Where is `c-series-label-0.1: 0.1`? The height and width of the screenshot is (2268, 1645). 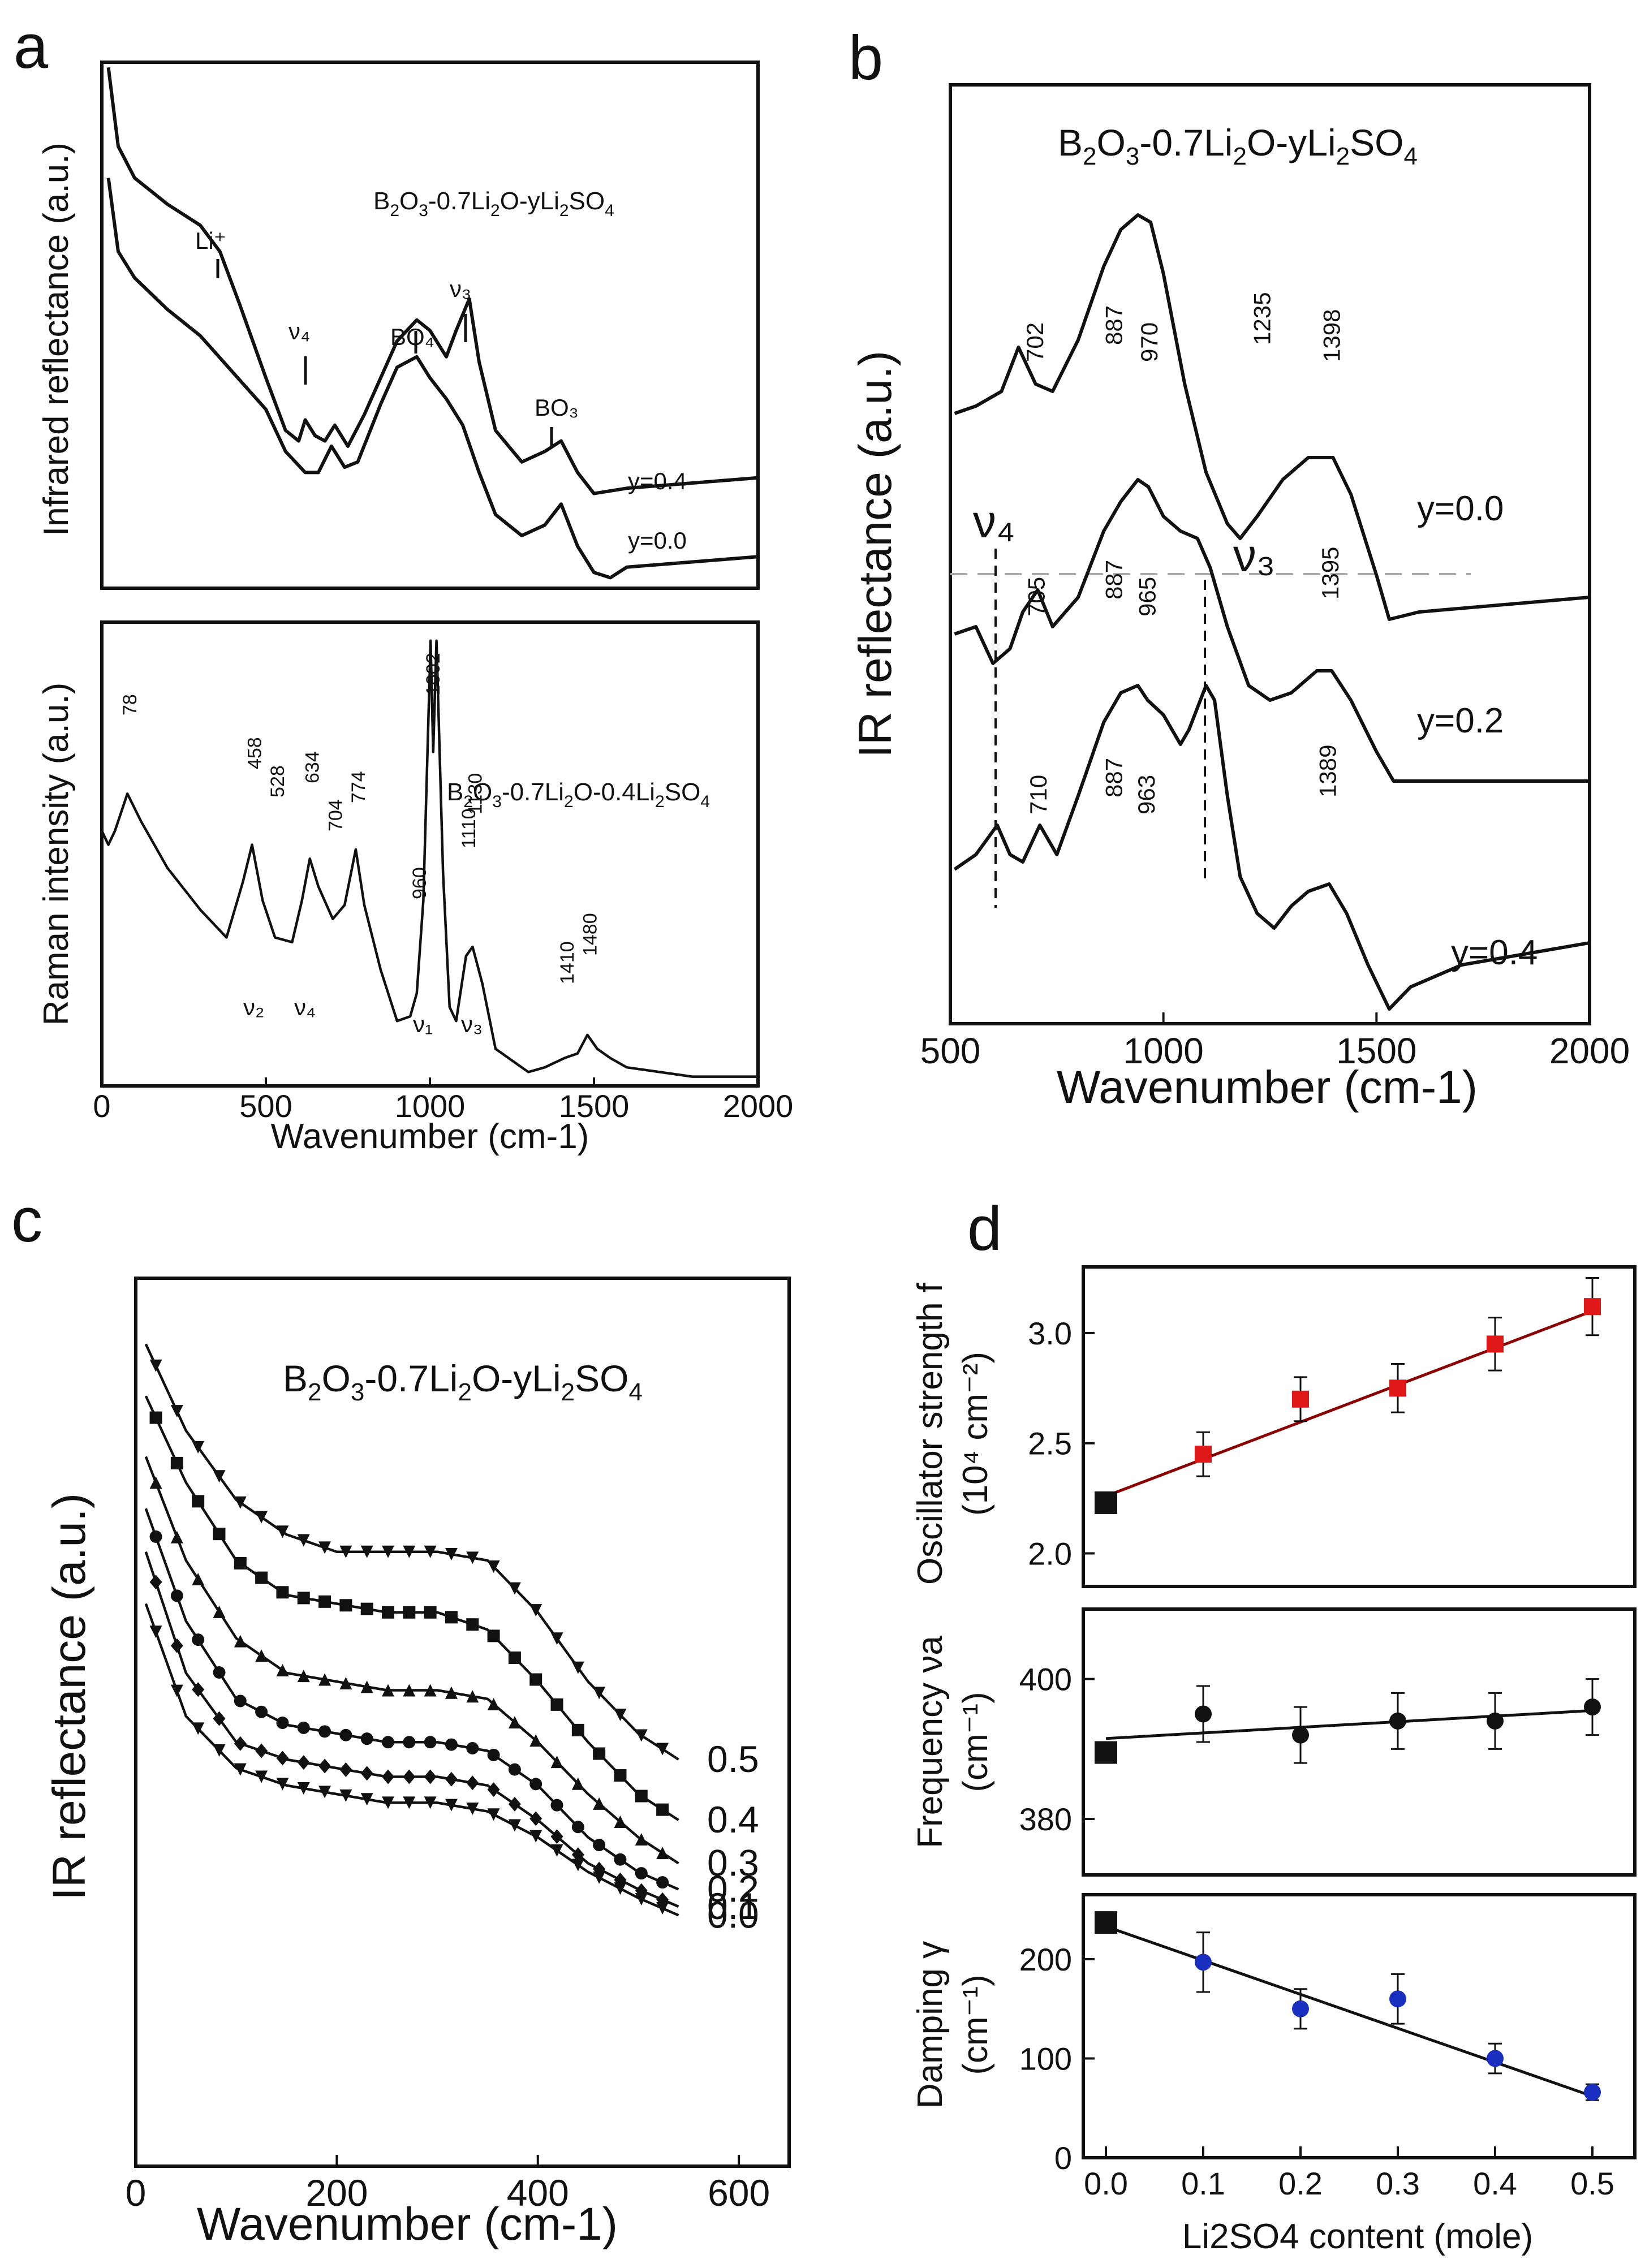 c-series-label-0.1: 0.1 is located at coordinates (733, 1906).